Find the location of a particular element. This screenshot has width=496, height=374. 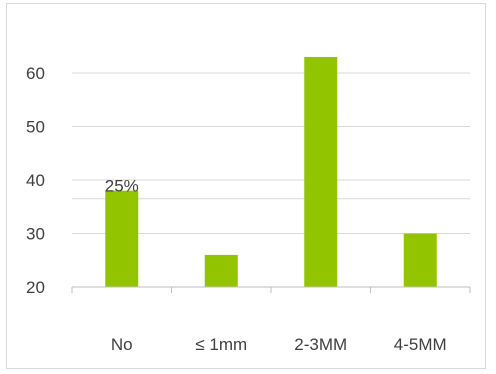

data-labels: 25% is located at coordinates (122, 186).